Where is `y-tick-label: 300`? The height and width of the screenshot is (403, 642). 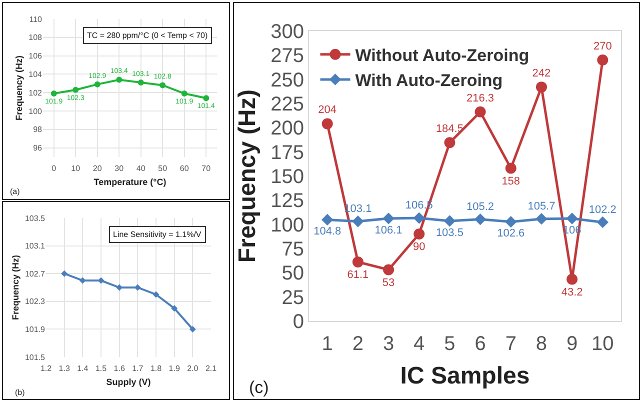 y-tick-label: 300 is located at coordinates (287, 32).